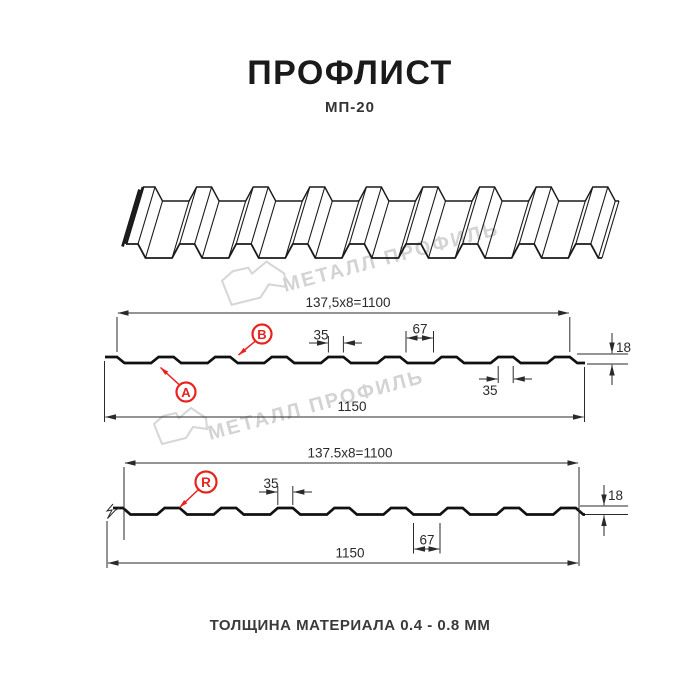  I want to click on dim-total-1-value: 1150, so click(351, 406).